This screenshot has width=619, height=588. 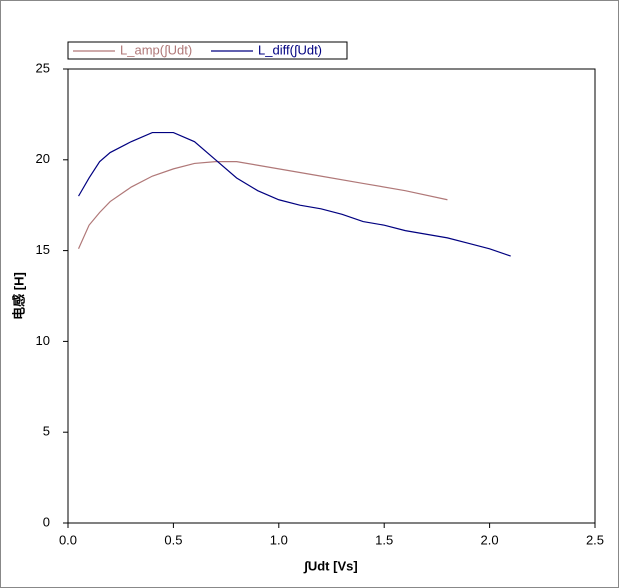 I want to click on legend-label: L_amp(∫Udt), so click(x=156, y=49).